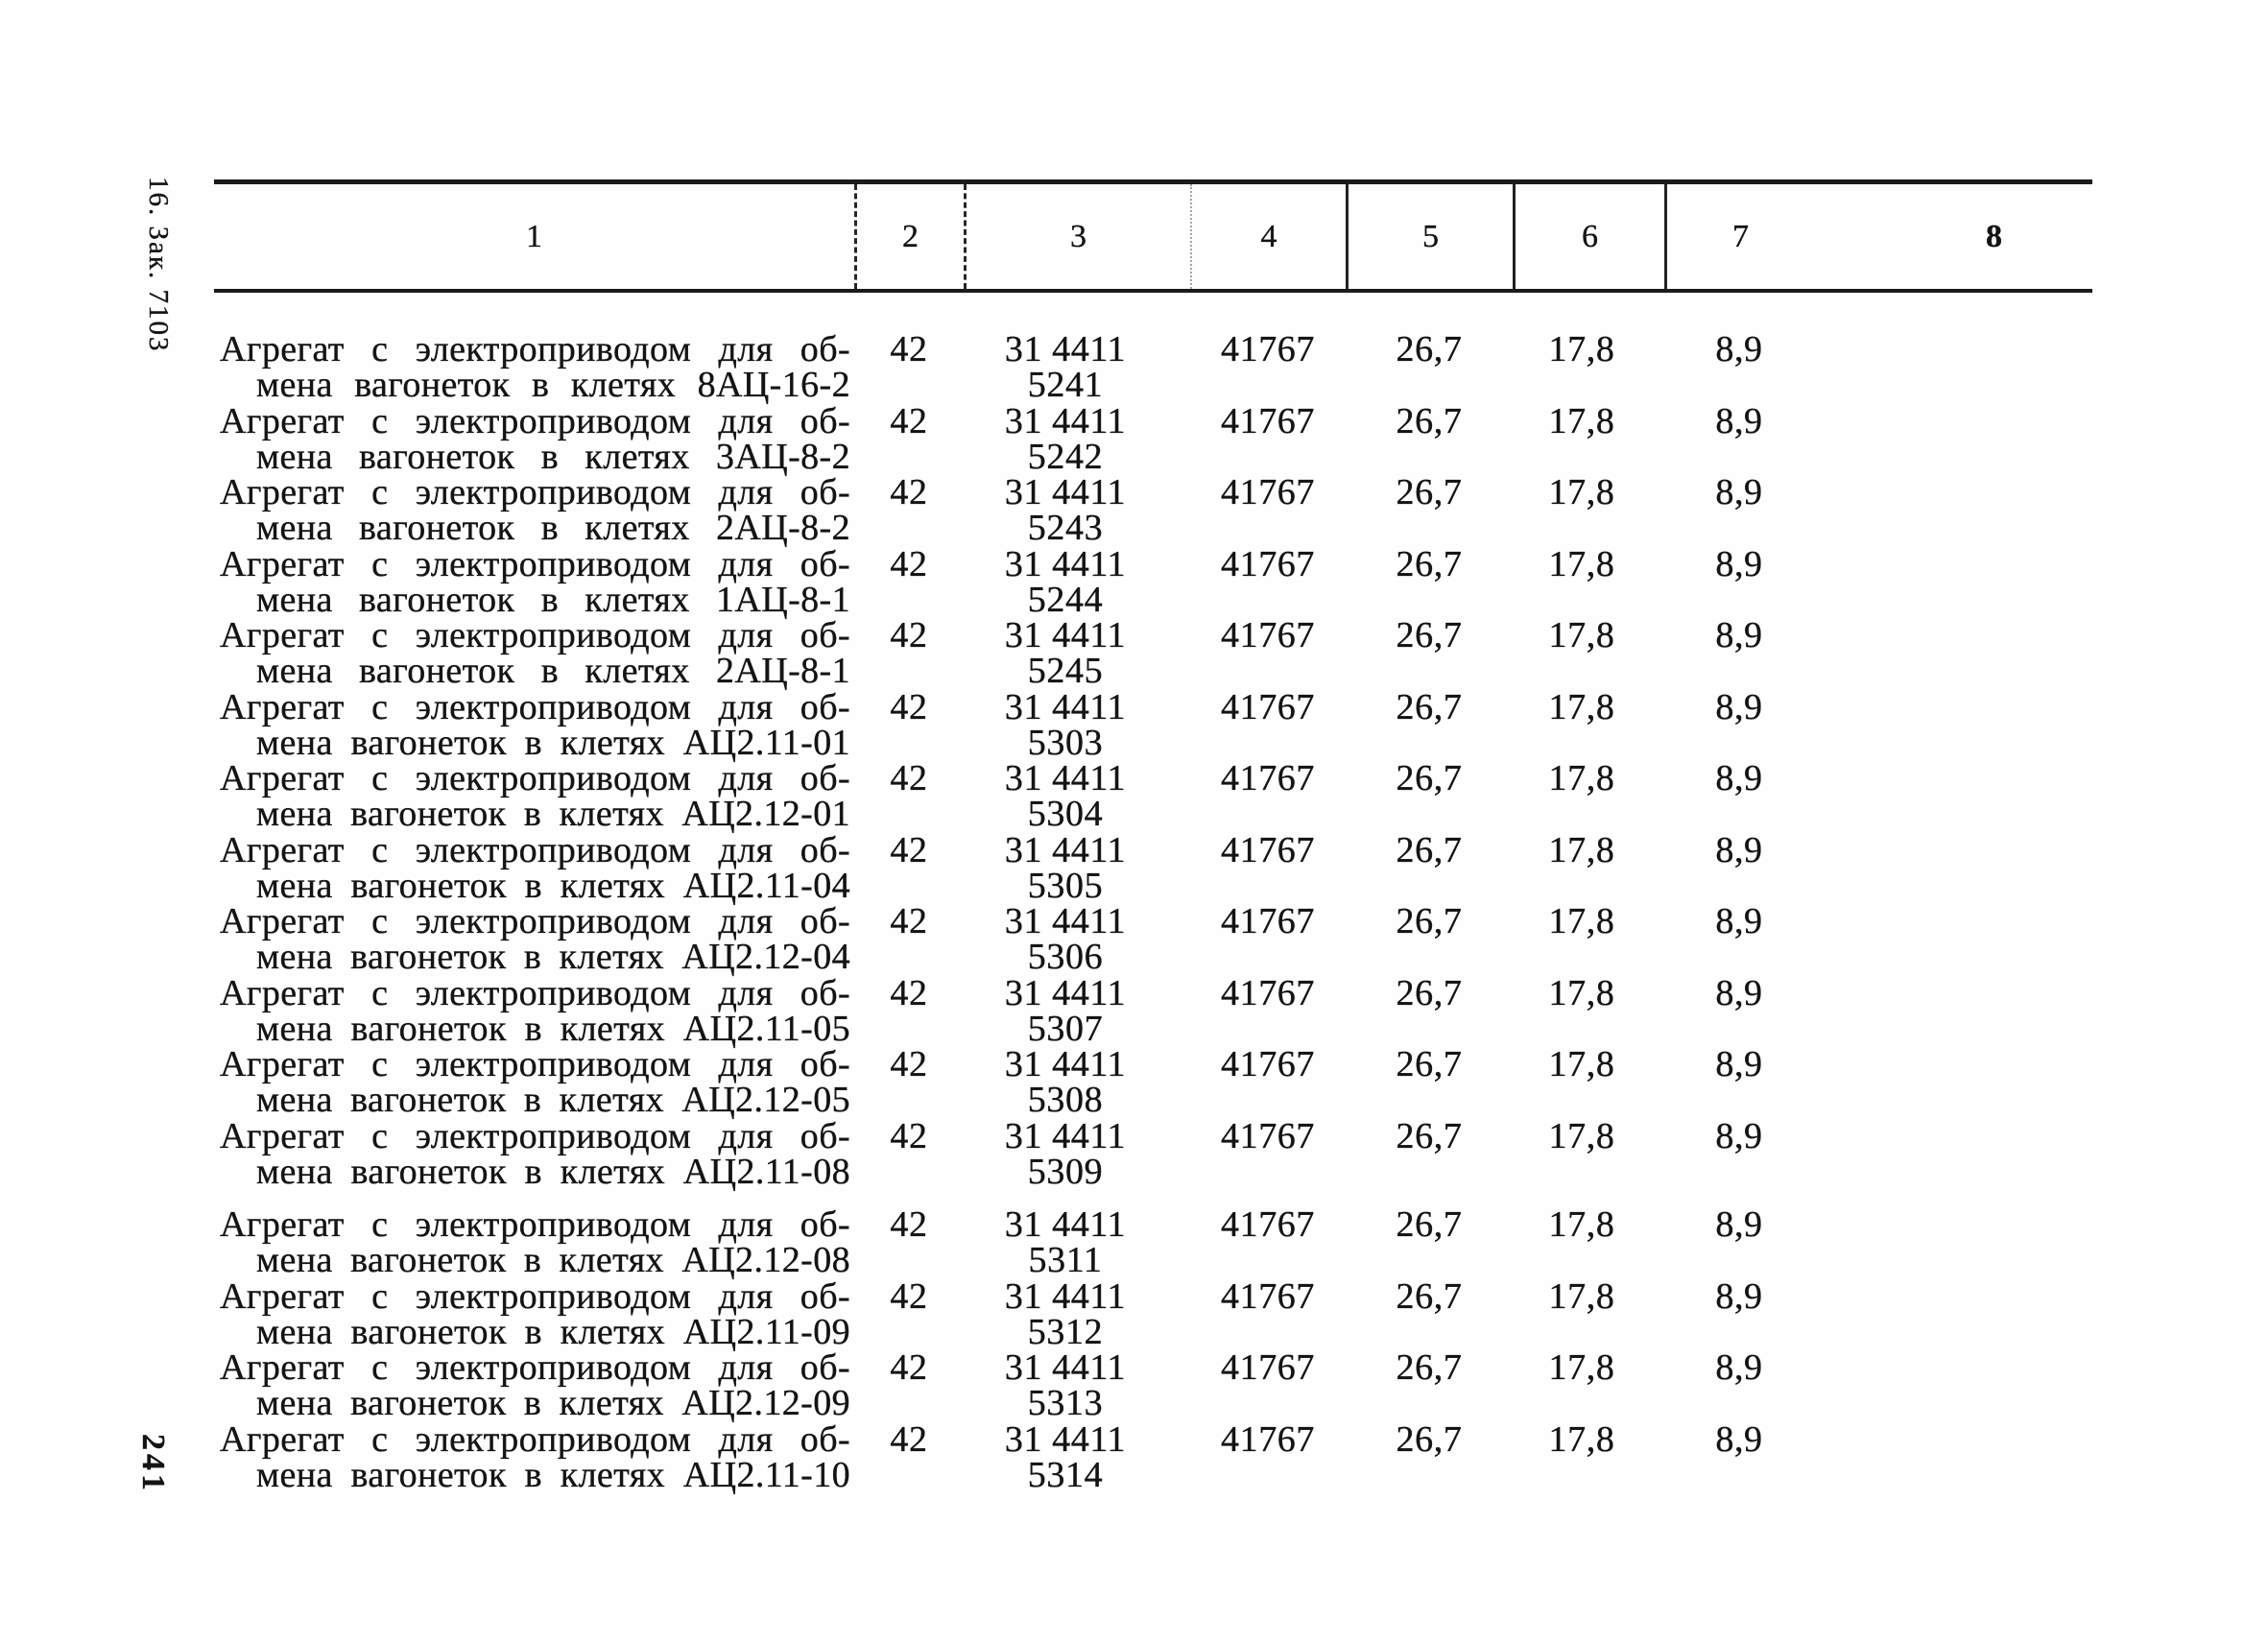 This screenshot has height=1643, width=2268. I want to click on product-name-line2: мена вагонеток в клетях АЦ2.11-09, so click(553, 1331).